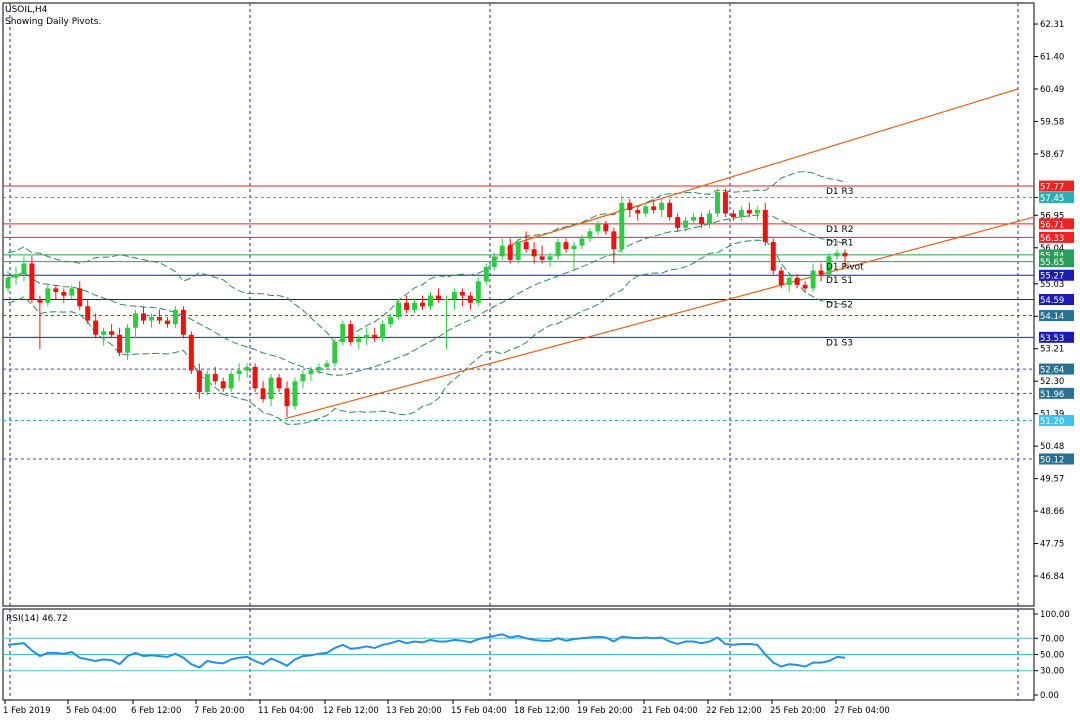 The height and width of the screenshot is (724, 1080). What do you see at coordinates (1052, 339) in the screenshot?
I see `price-label-text: 53.53` at bounding box center [1052, 339].